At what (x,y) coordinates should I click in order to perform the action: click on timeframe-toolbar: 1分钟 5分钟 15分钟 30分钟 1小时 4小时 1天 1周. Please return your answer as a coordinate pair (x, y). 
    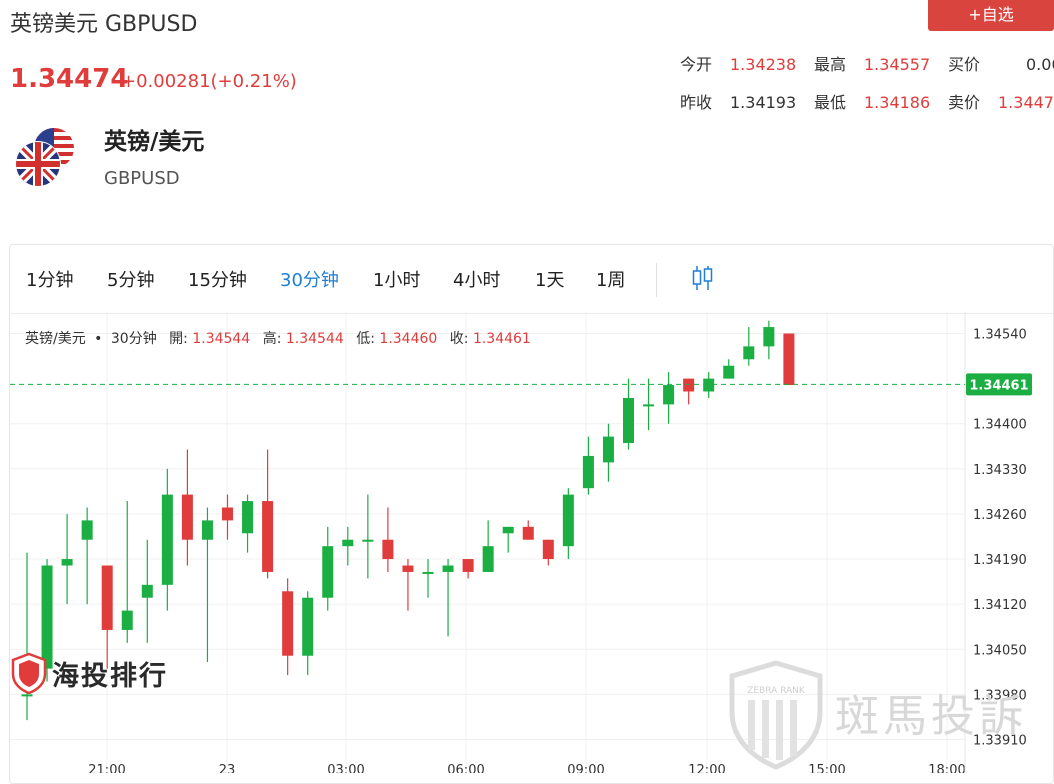
    Looking at the image, I should click on (531, 279).